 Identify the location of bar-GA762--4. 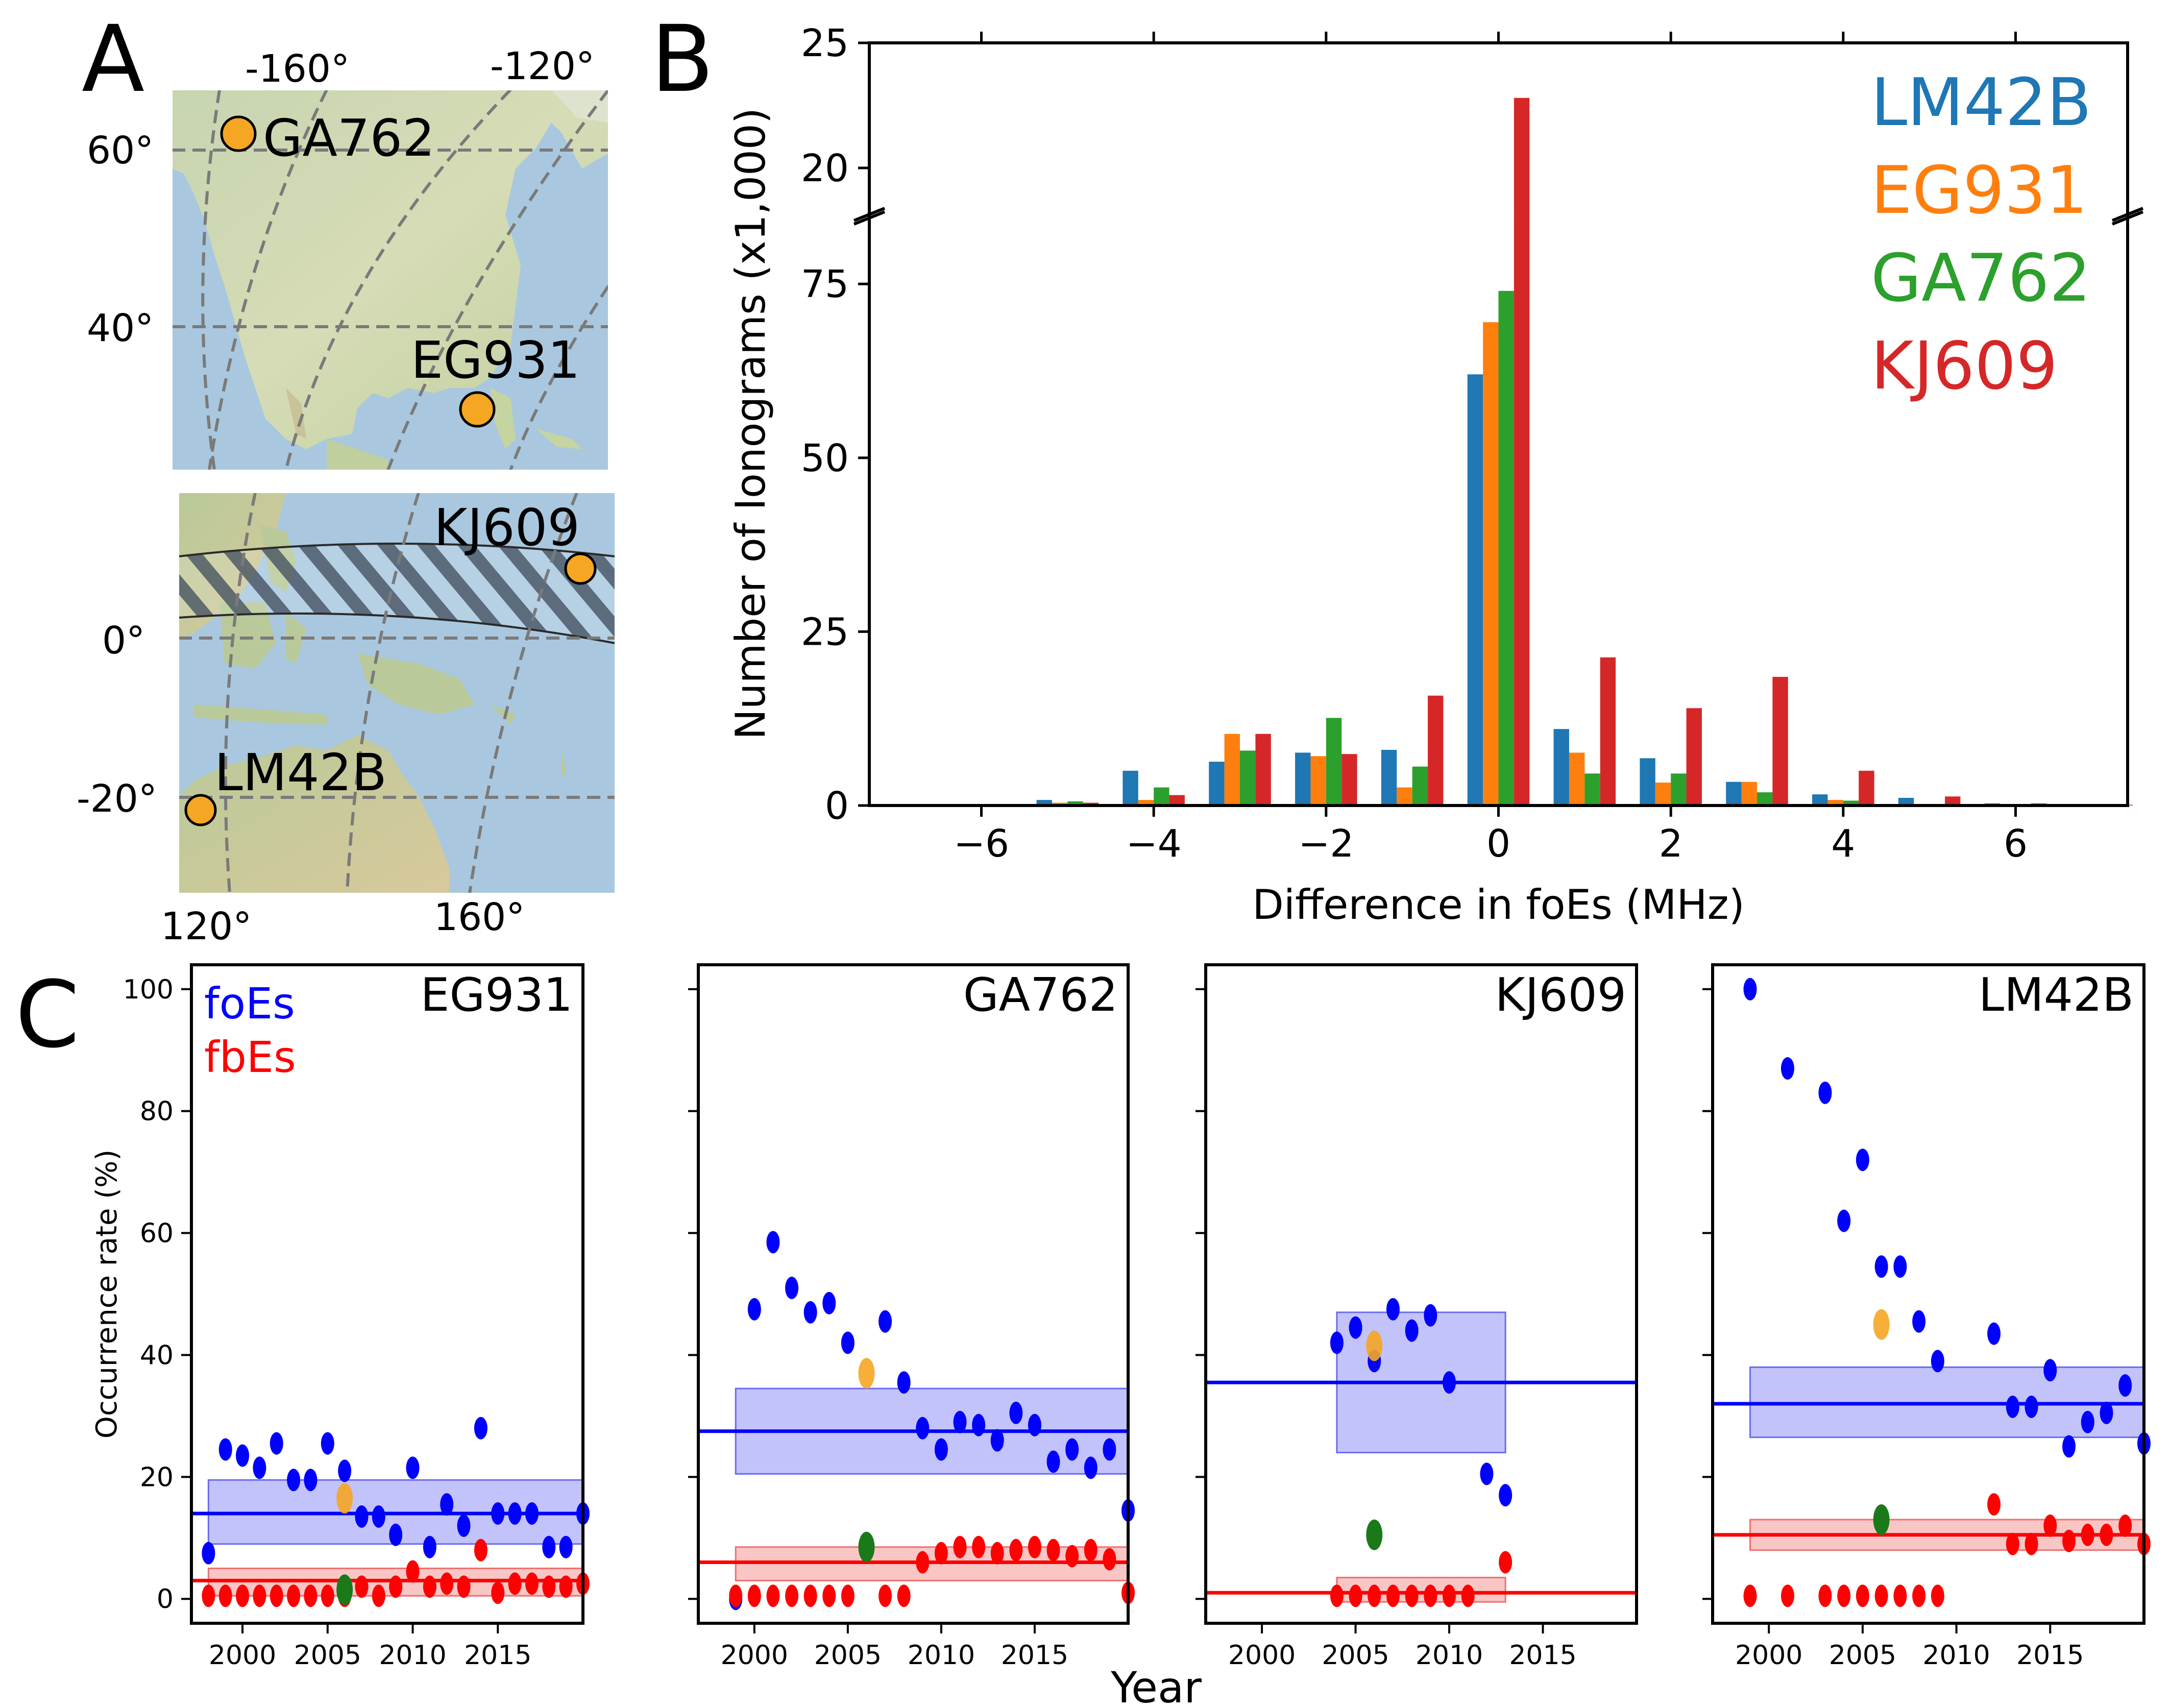
(1161, 796).